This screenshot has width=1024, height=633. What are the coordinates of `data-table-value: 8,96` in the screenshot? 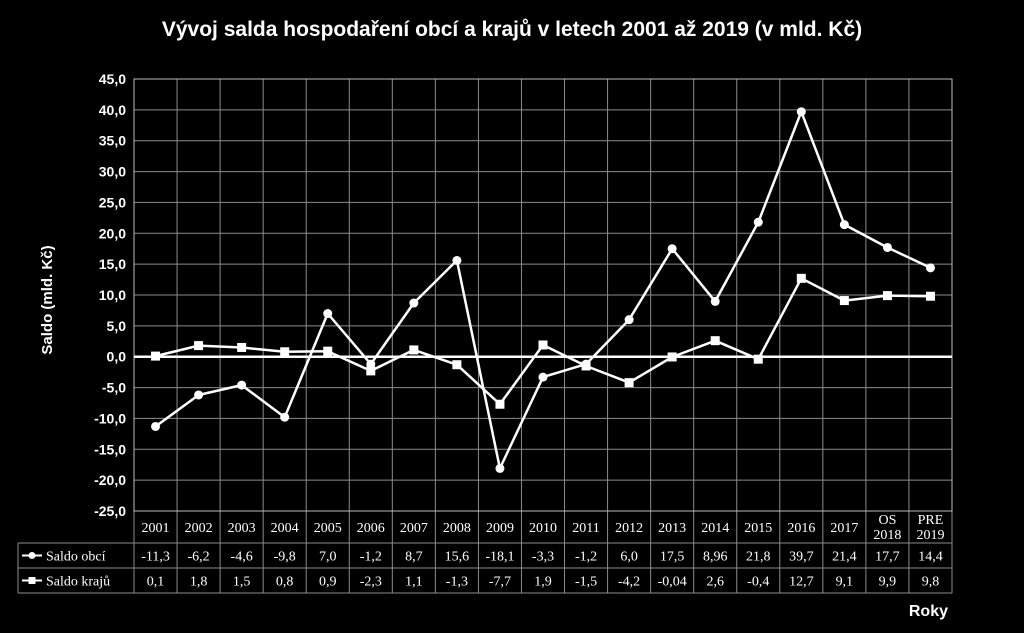 It's located at (715, 557).